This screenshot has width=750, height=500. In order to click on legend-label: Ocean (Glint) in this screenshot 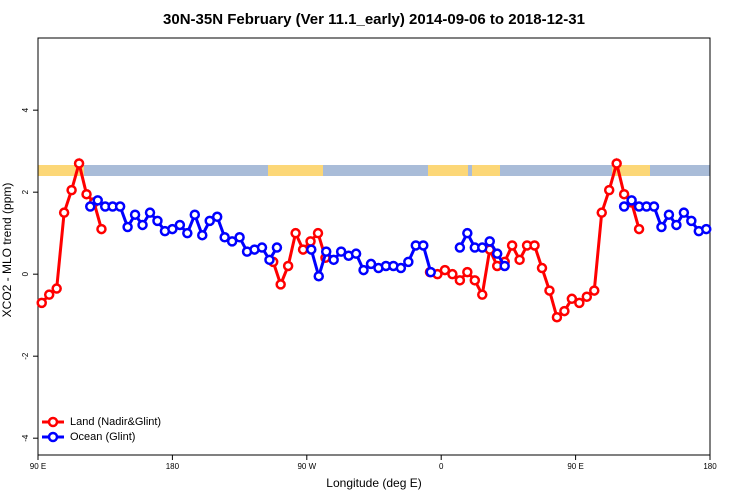, I will do `click(102, 437)`.